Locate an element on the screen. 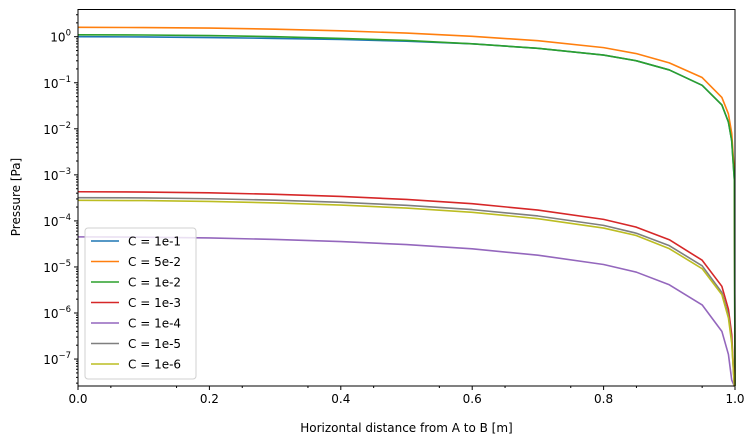  x-axis-label: Horizontal distance from A to B [m] is located at coordinates (406, 428).